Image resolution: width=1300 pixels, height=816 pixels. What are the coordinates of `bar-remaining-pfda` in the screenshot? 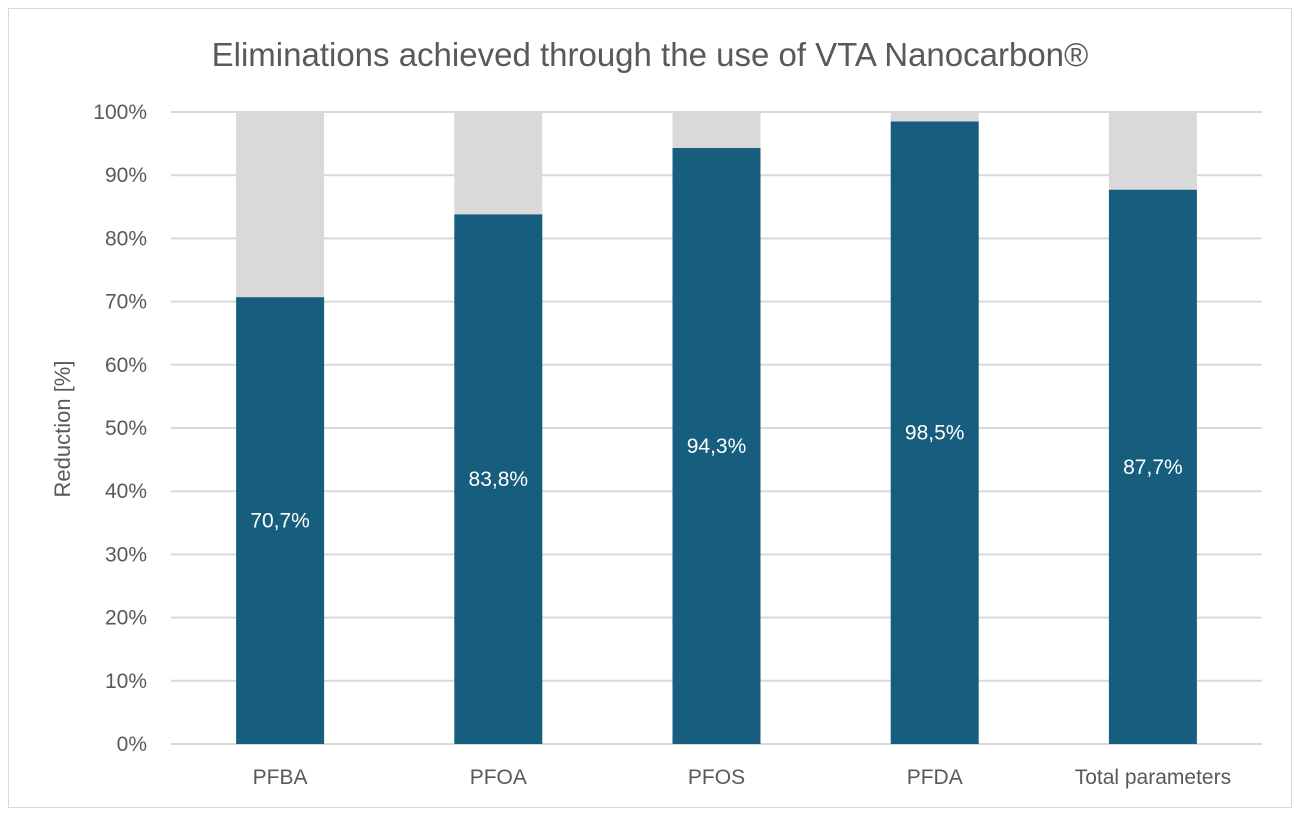 It's located at (934, 117).